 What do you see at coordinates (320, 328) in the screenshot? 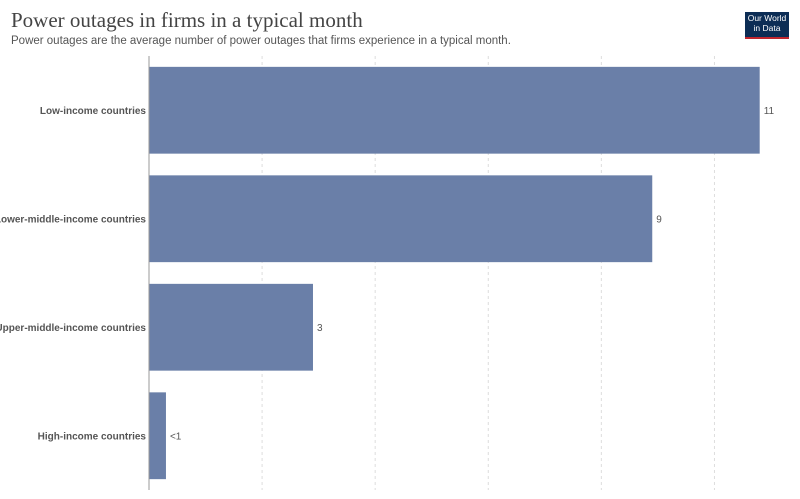
I see `value-label: 3` at bounding box center [320, 328].